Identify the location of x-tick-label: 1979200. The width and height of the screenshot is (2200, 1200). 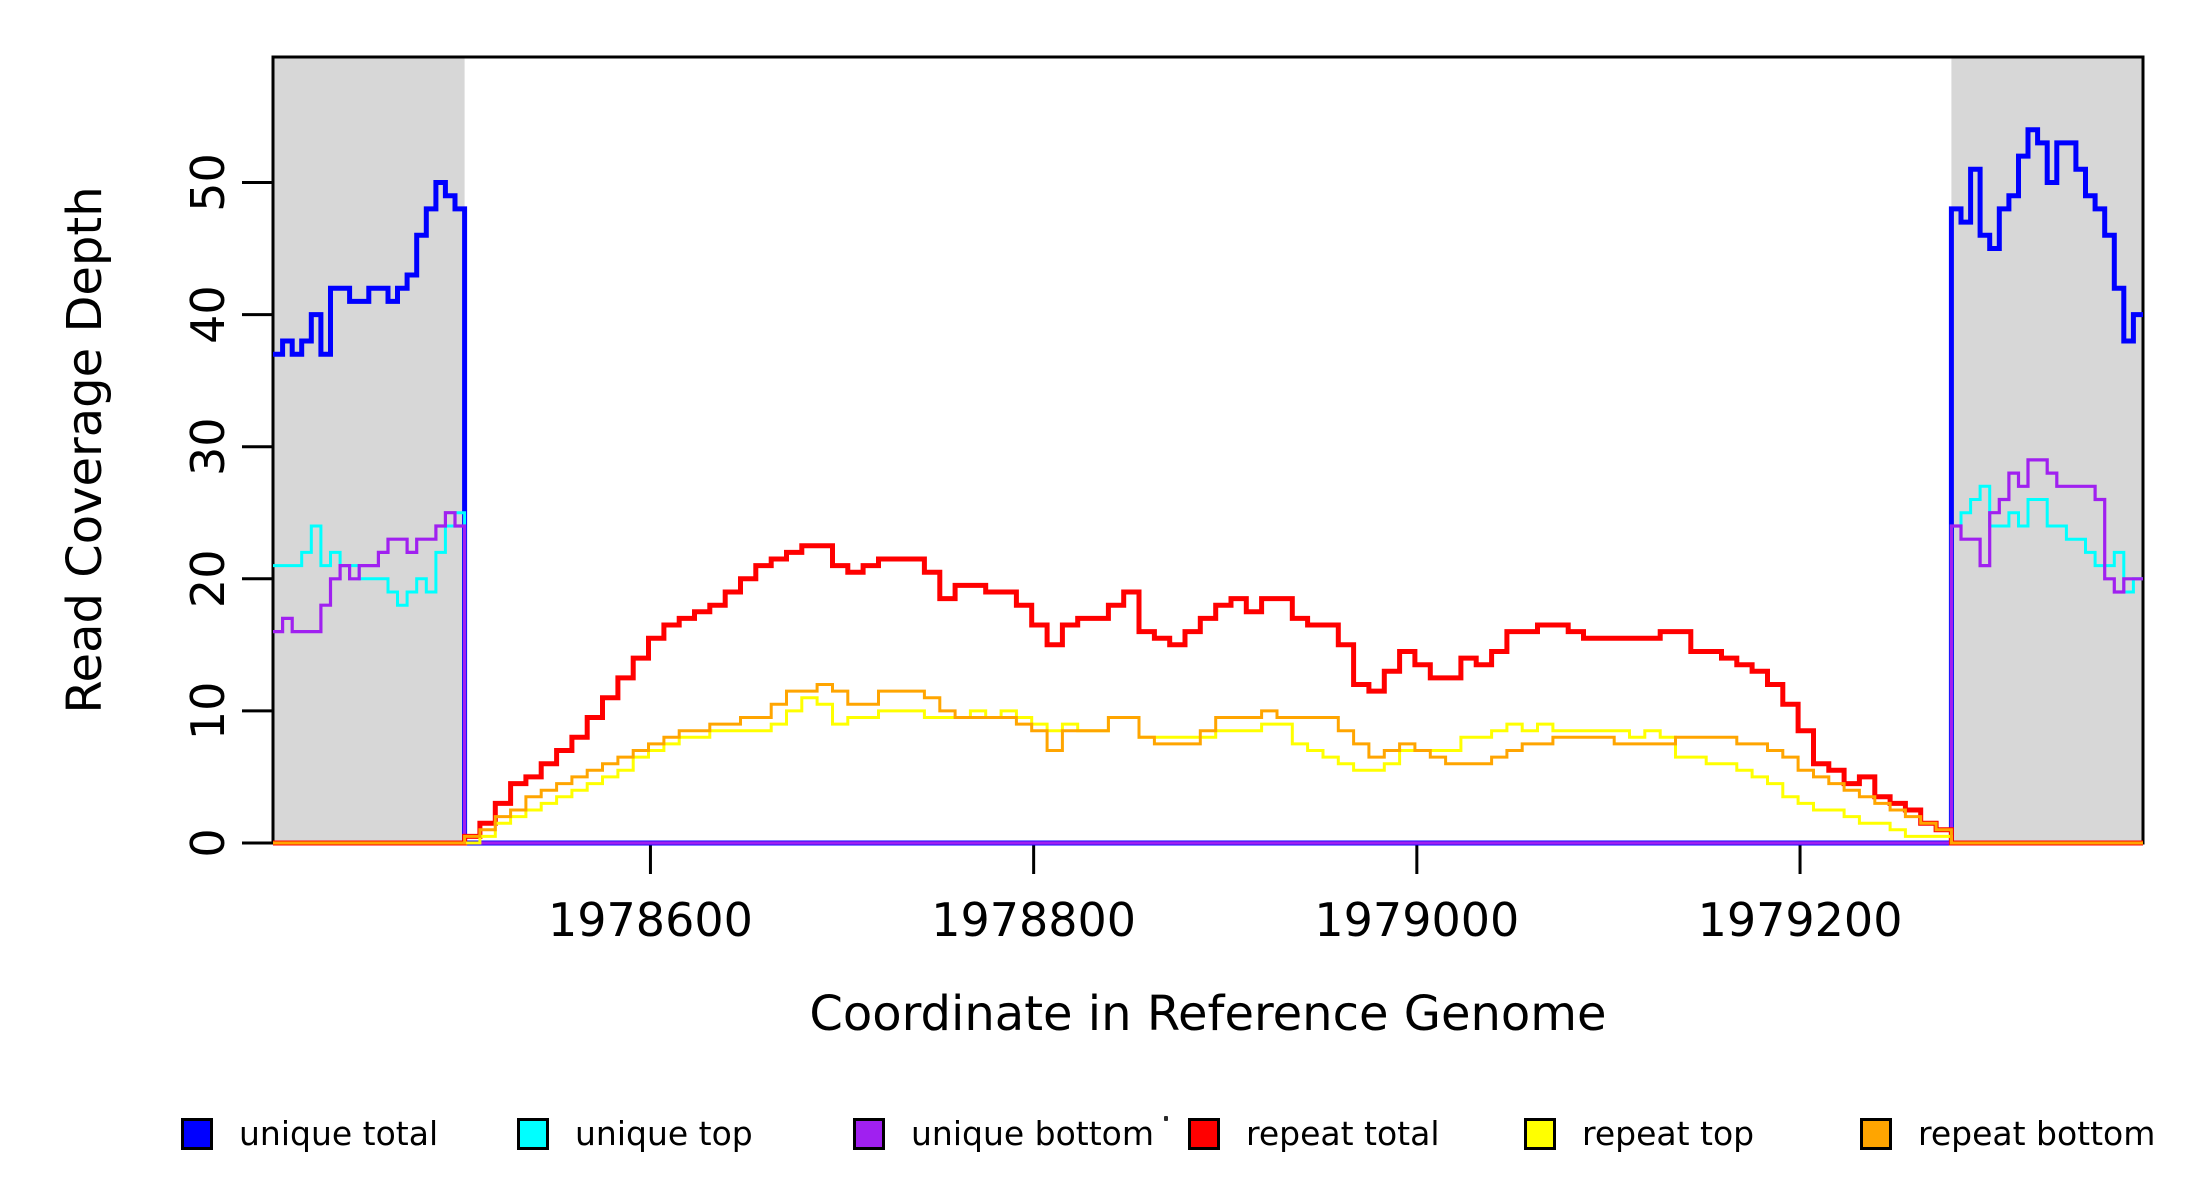
(1800, 920).